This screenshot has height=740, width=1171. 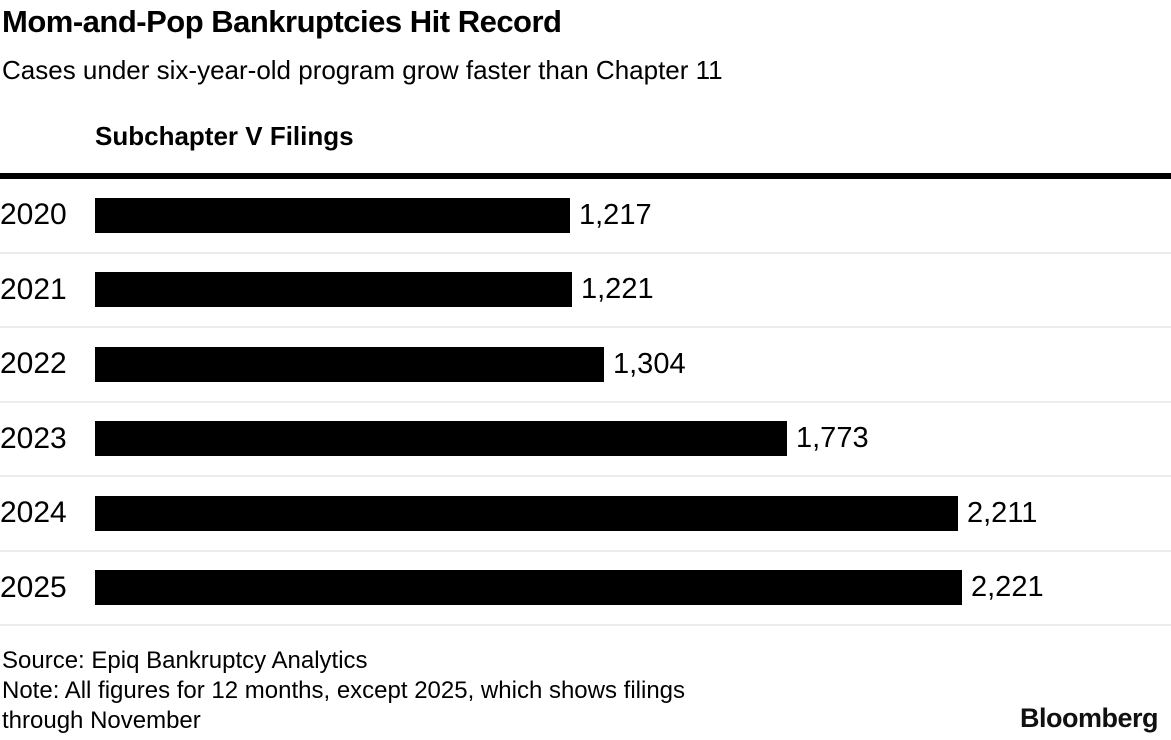 I want to click on bar-row-year-label: 2022, so click(x=33, y=364).